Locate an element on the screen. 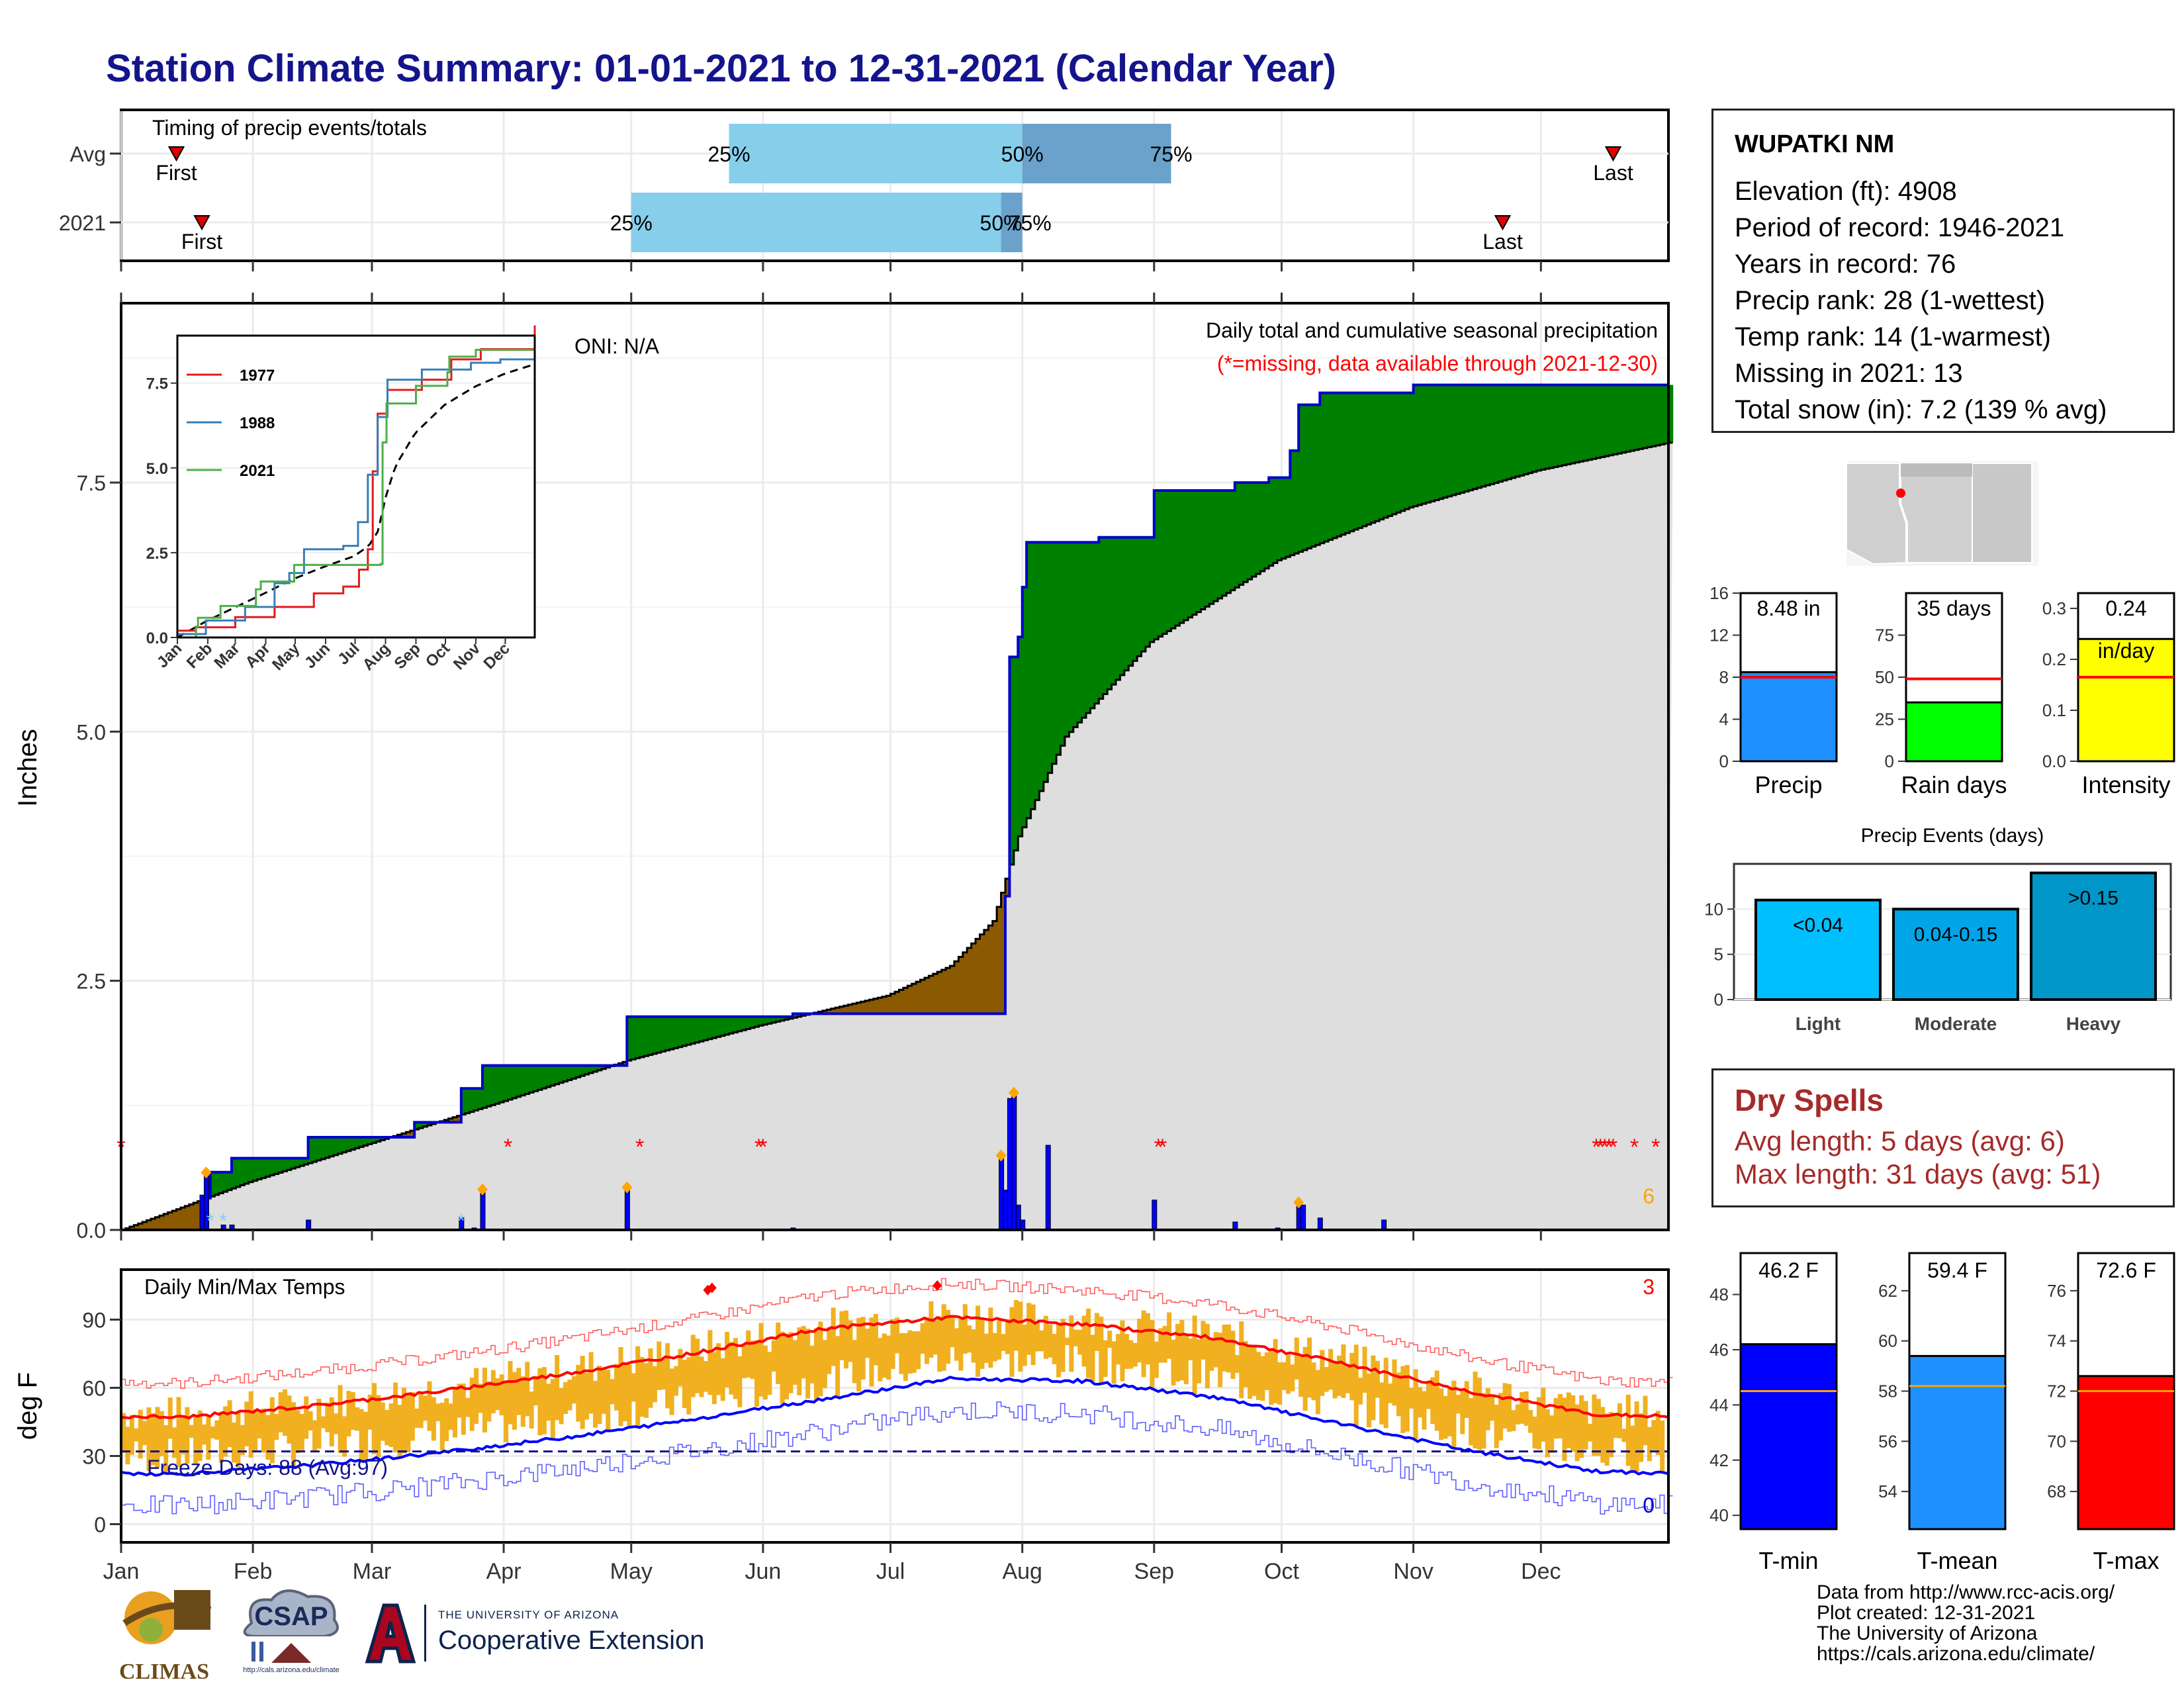 This screenshot has height=1688, width=2184. summary-bar-tick-label: 0.1 is located at coordinates (2054, 710).